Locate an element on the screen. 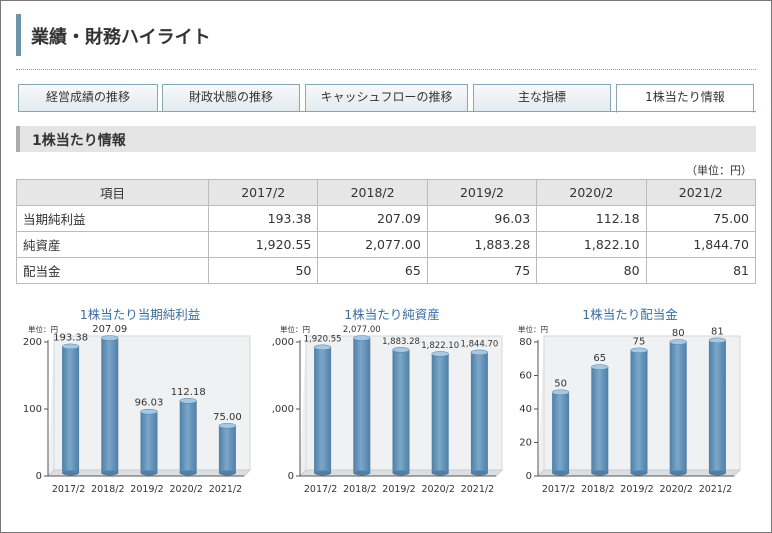  tab-cash-flow: キャッシュフローの推移 is located at coordinates (386, 98).